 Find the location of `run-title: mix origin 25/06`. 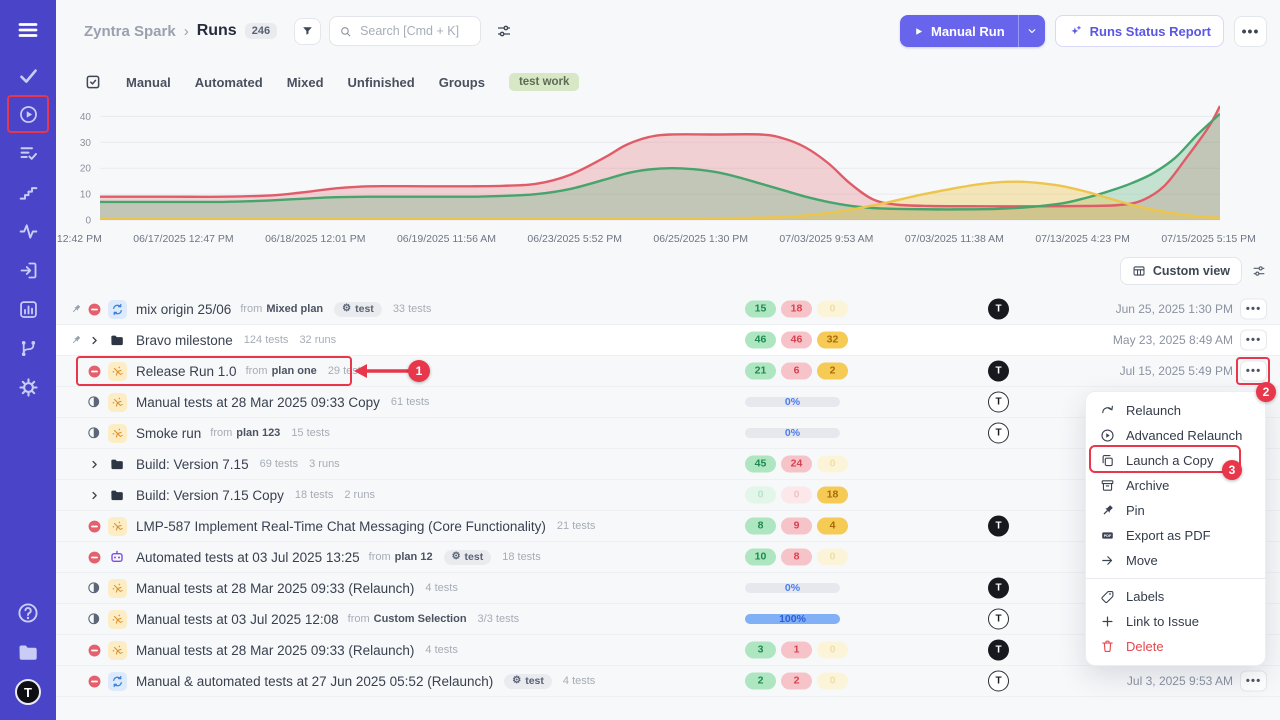

run-title: mix origin 25/06 is located at coordinates (184, 309).